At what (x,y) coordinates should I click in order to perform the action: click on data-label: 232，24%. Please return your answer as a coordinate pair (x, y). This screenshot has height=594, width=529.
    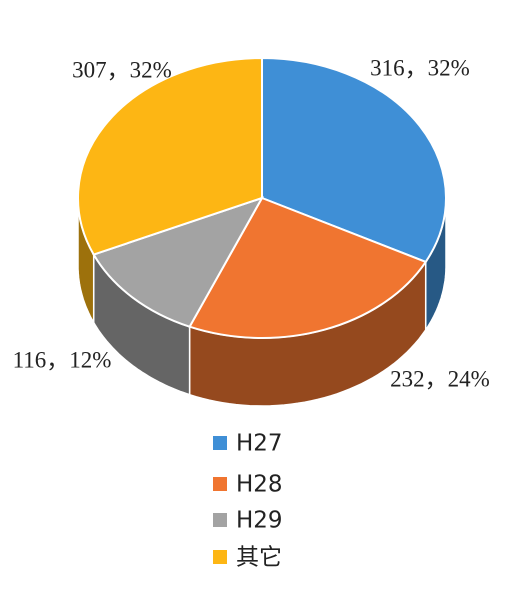
    Looking at the image, I should click on (440, 378).